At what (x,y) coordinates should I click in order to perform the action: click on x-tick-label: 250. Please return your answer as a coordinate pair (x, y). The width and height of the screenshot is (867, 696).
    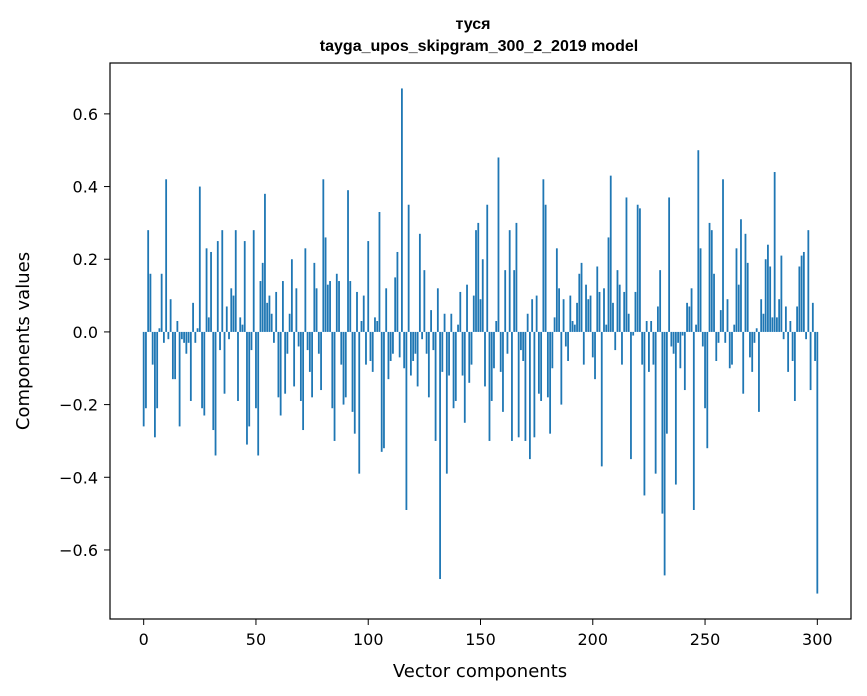
    Looking at the image, I should click on (705, 639).